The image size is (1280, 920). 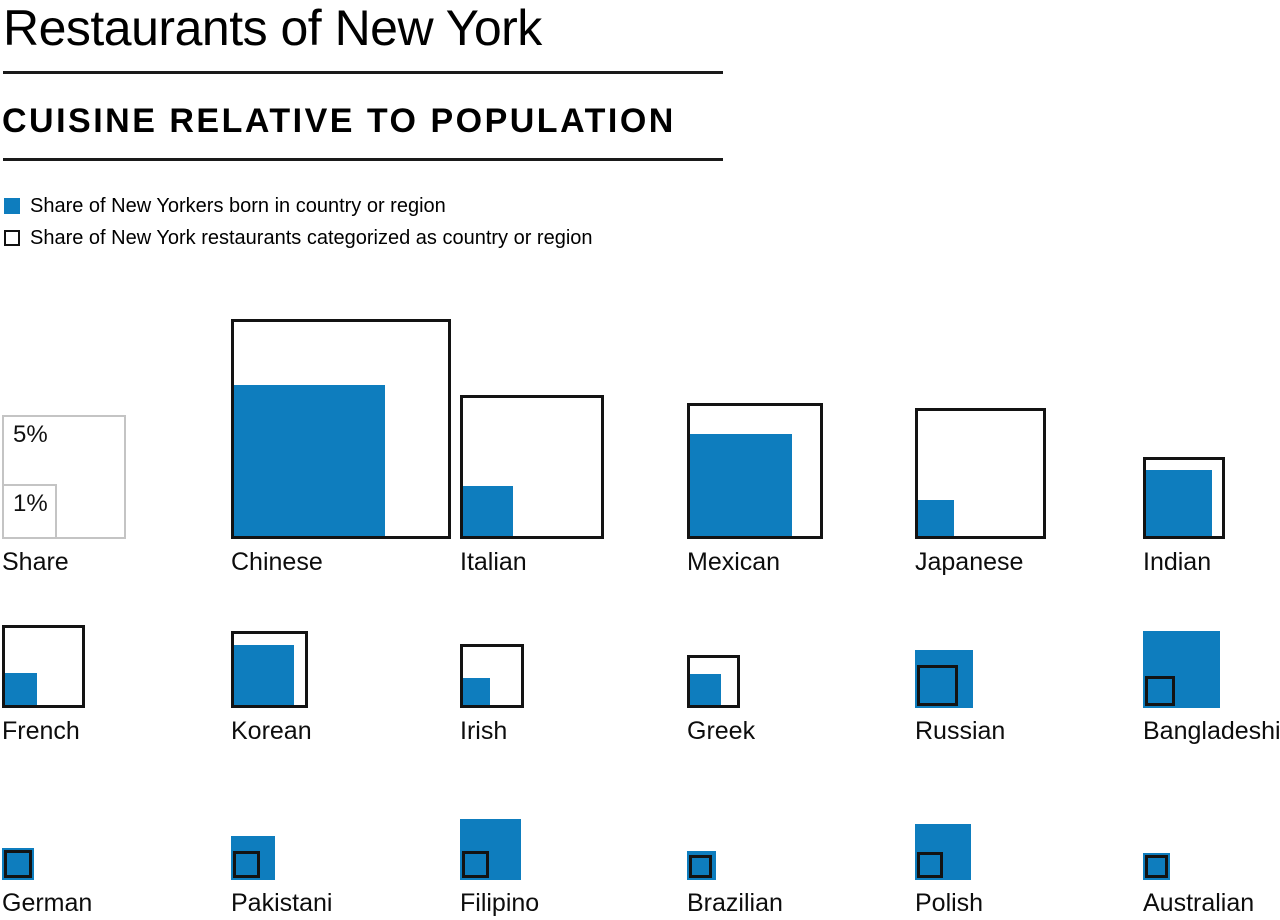 I want to click on cuisine-label-pakistani: Pakistani, so click(x=282, y=903).